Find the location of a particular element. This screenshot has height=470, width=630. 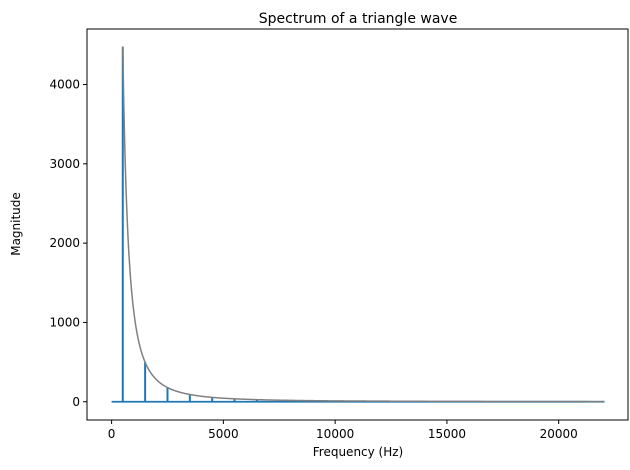

x-tick-label: 20000 is located at coordinates (559, 434).